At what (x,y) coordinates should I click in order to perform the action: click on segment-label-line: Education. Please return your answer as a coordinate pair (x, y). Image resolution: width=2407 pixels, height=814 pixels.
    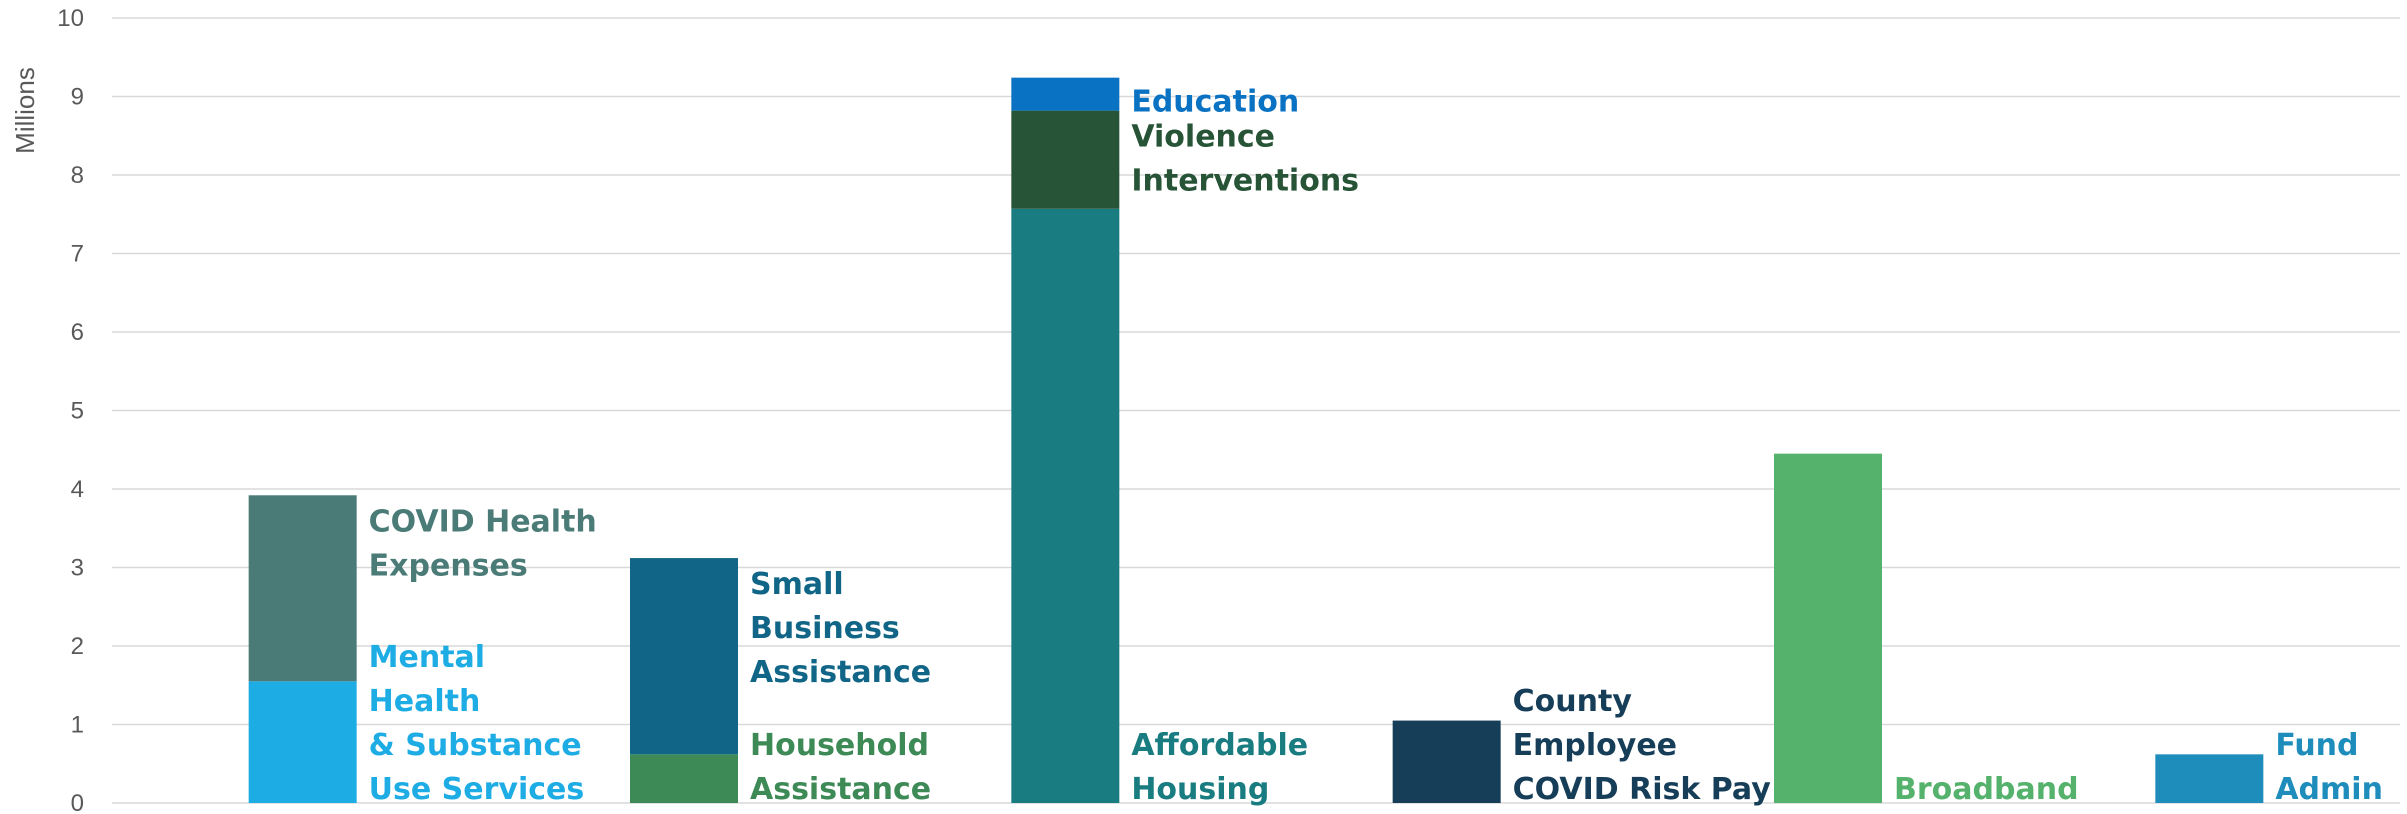
    Looking at the image, I should click on (1215, 102).